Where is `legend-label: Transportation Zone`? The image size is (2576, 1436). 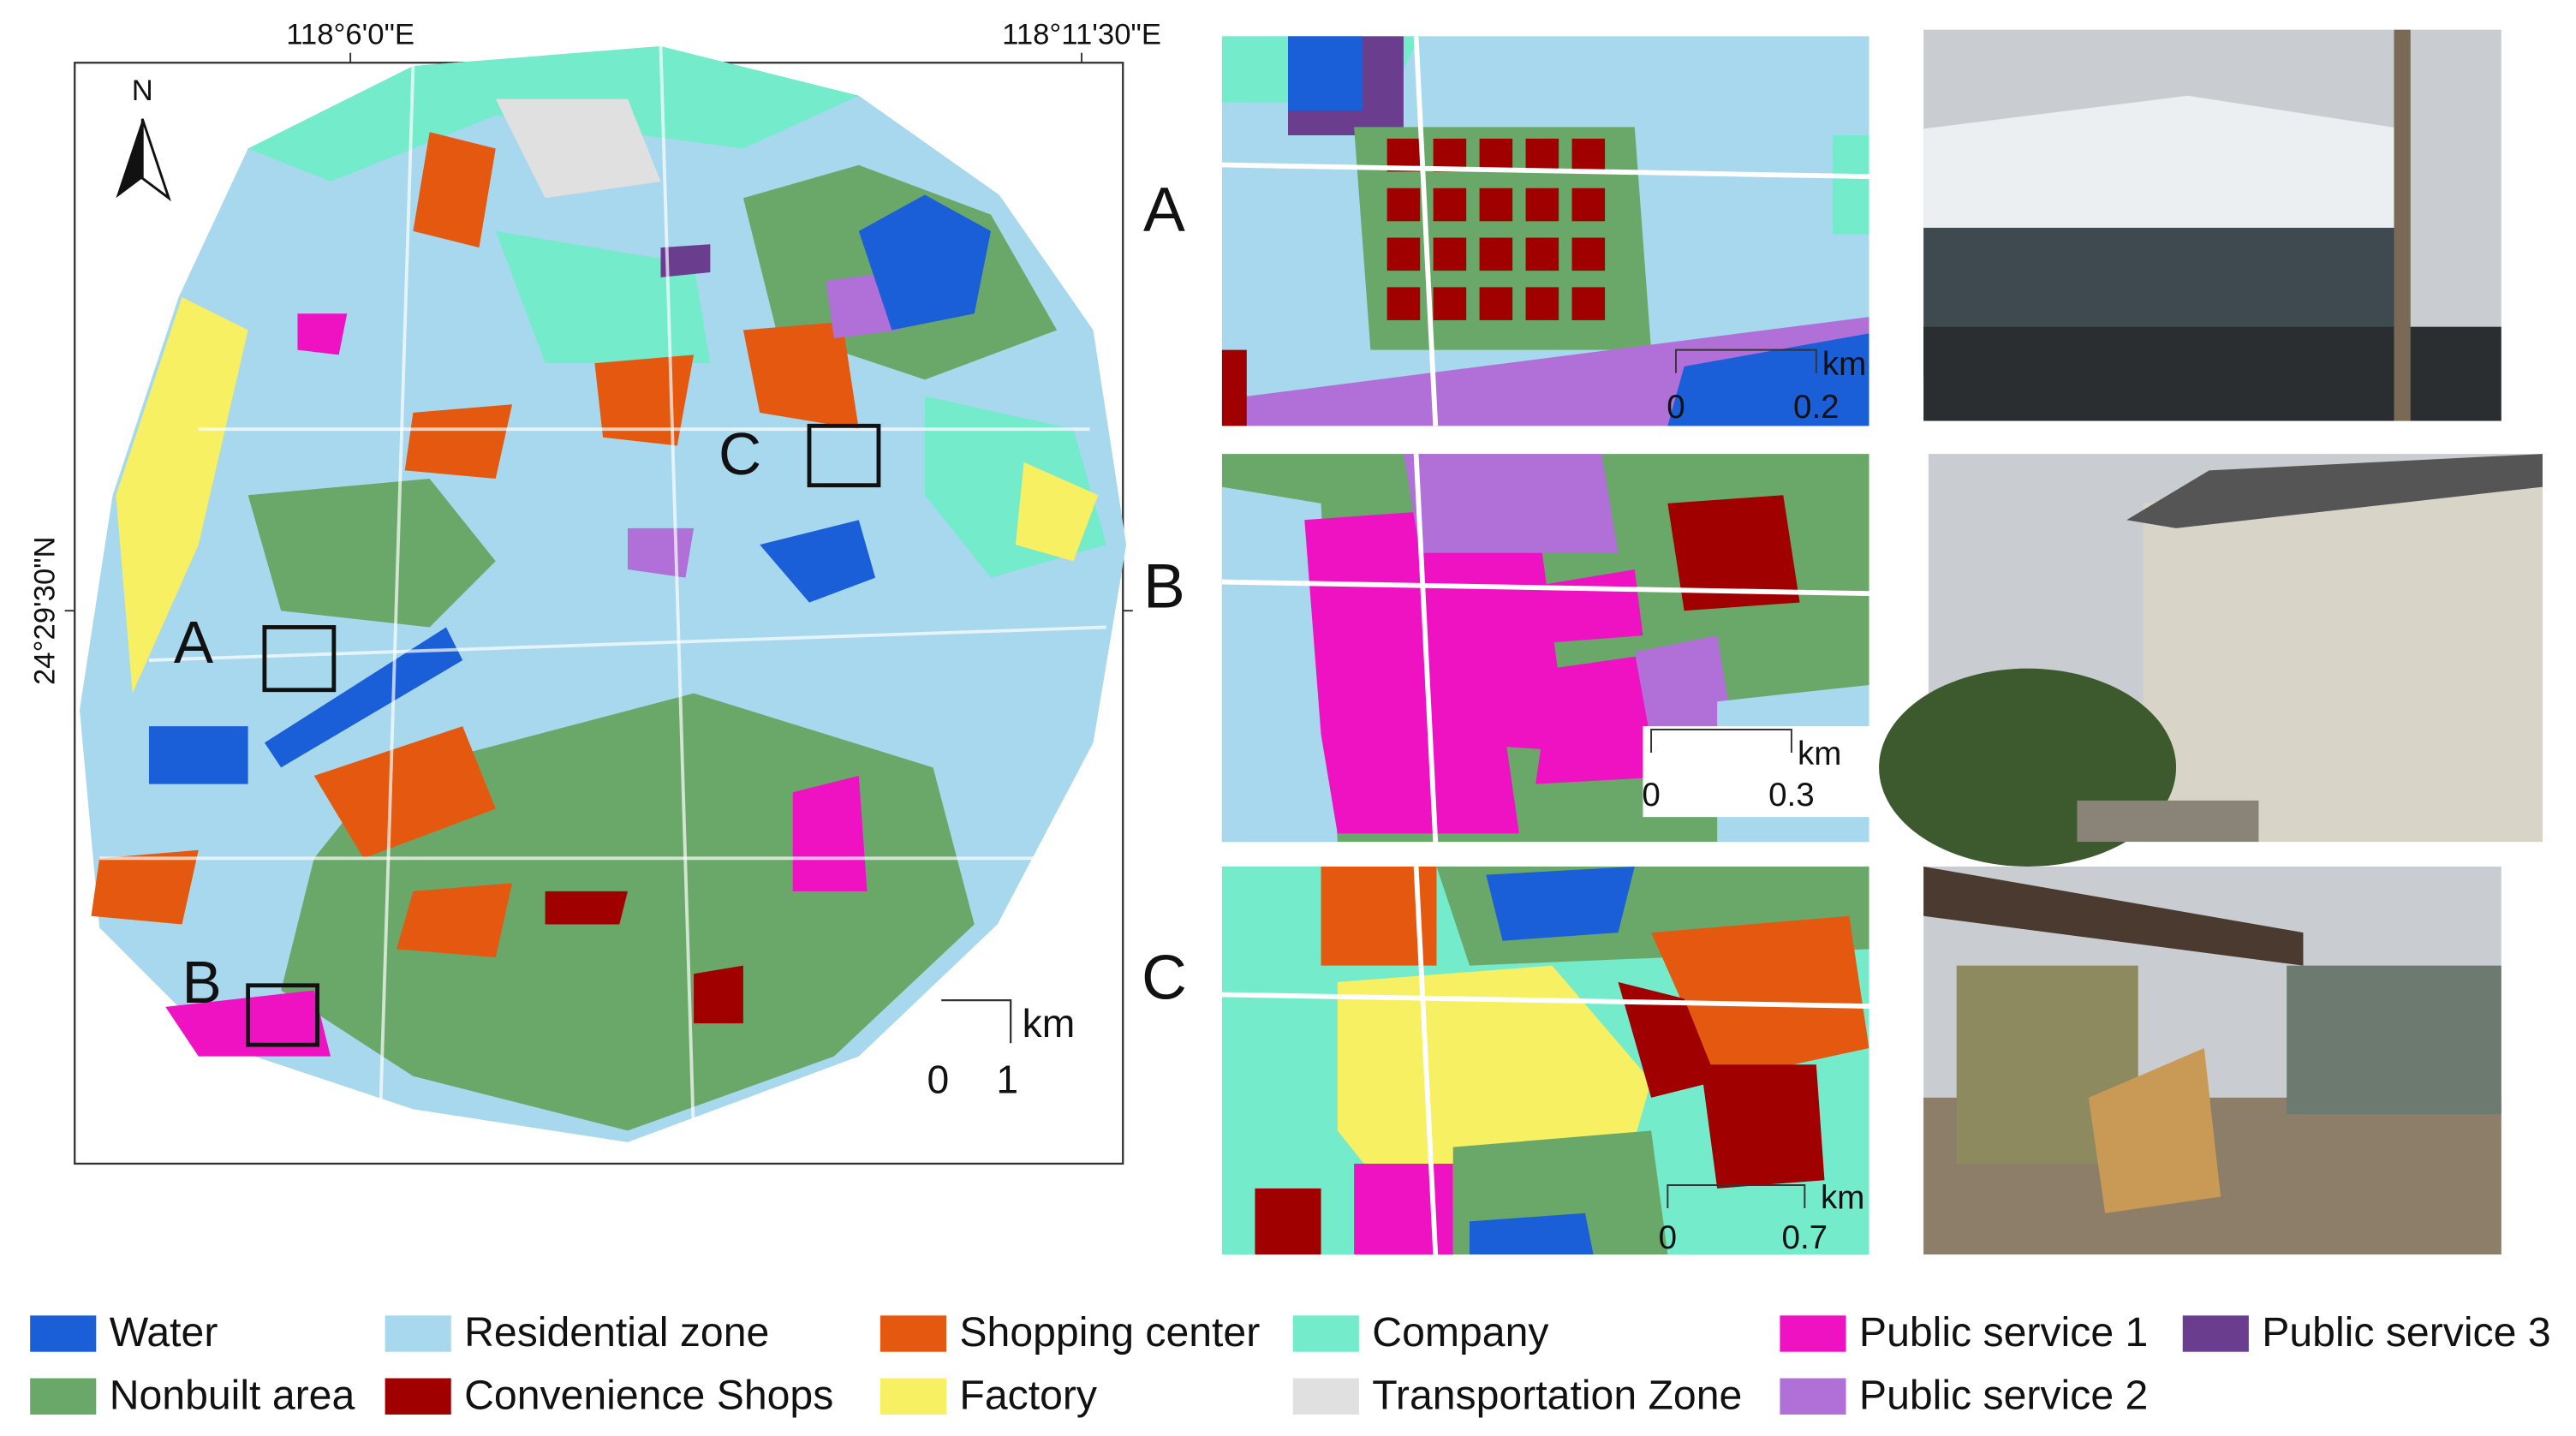
legend-label: Transportation Zone is located at coordinates (1557, 1395).